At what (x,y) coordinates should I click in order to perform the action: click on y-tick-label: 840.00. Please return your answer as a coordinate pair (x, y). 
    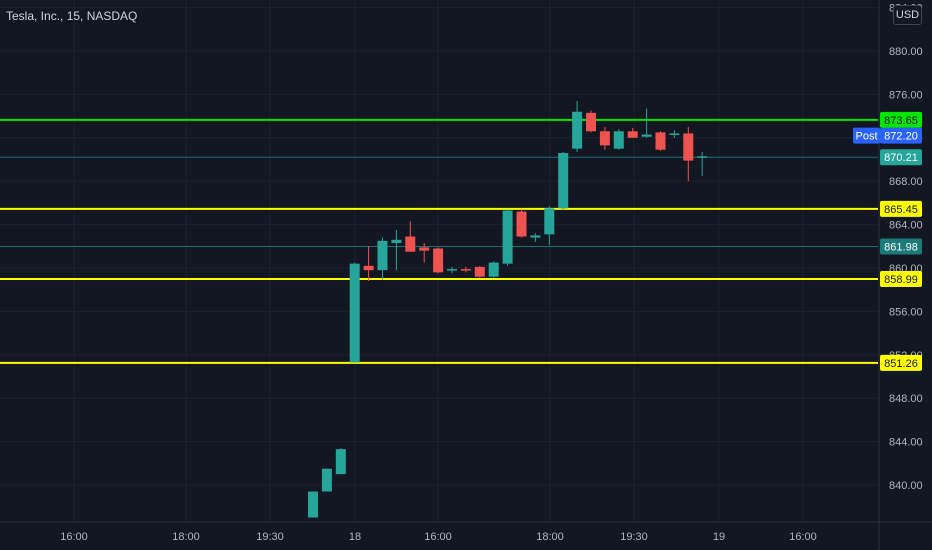
    Looking at the image, I should click on (906, 486).